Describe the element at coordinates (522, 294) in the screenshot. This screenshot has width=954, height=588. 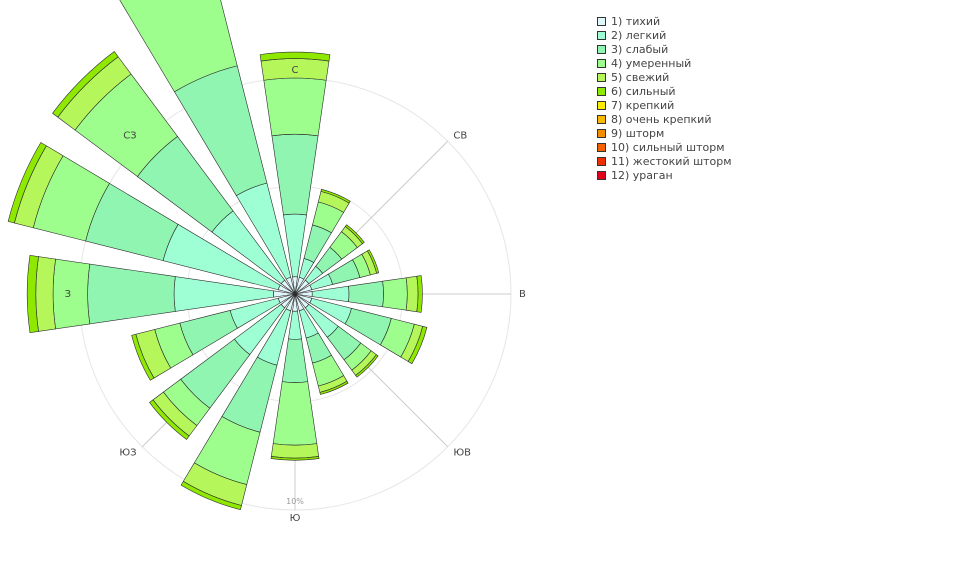
I see `direction-label: В` at that location.